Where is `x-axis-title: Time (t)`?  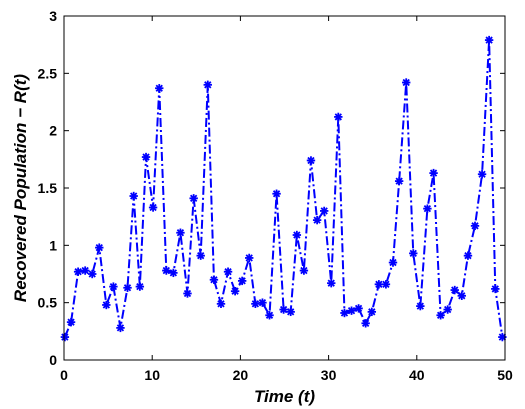 x-axis-title: Time (t) is located at coordinates (284, 396).